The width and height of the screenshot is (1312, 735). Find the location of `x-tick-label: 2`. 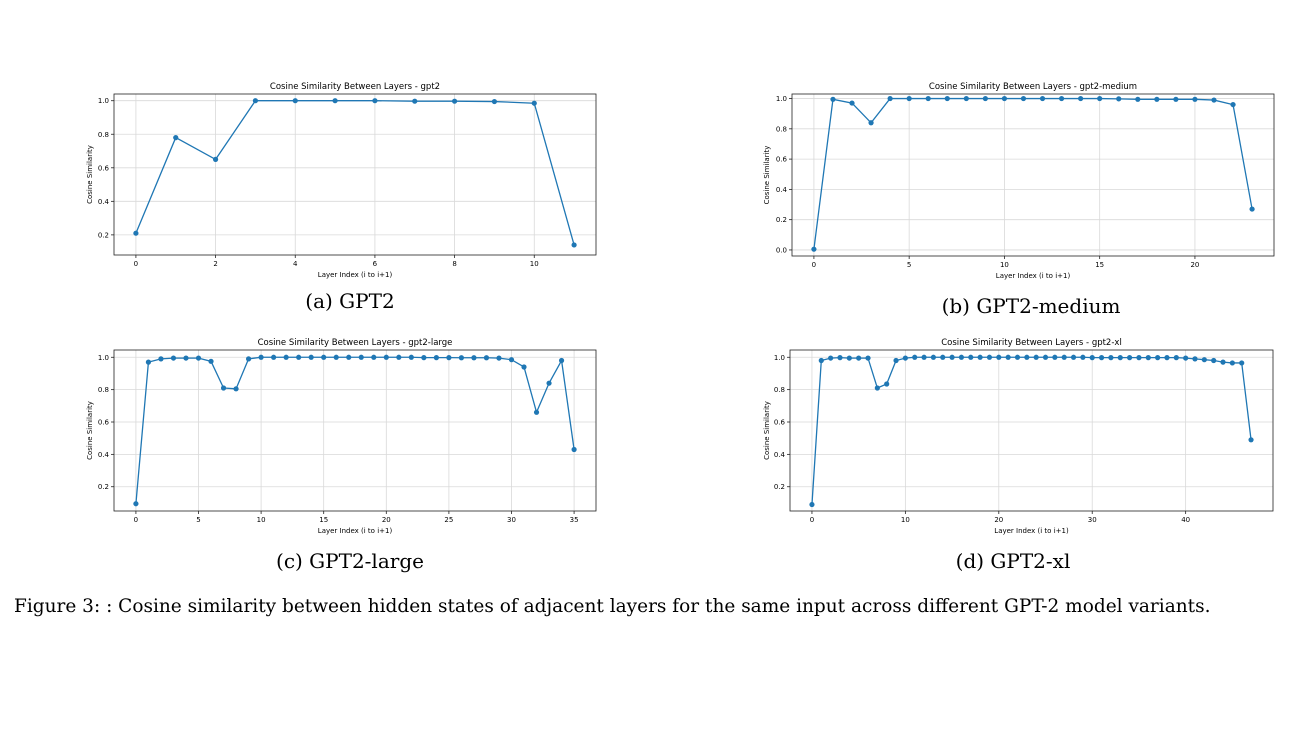

x-tick-label: 2 is located at coordinates (215, 264).